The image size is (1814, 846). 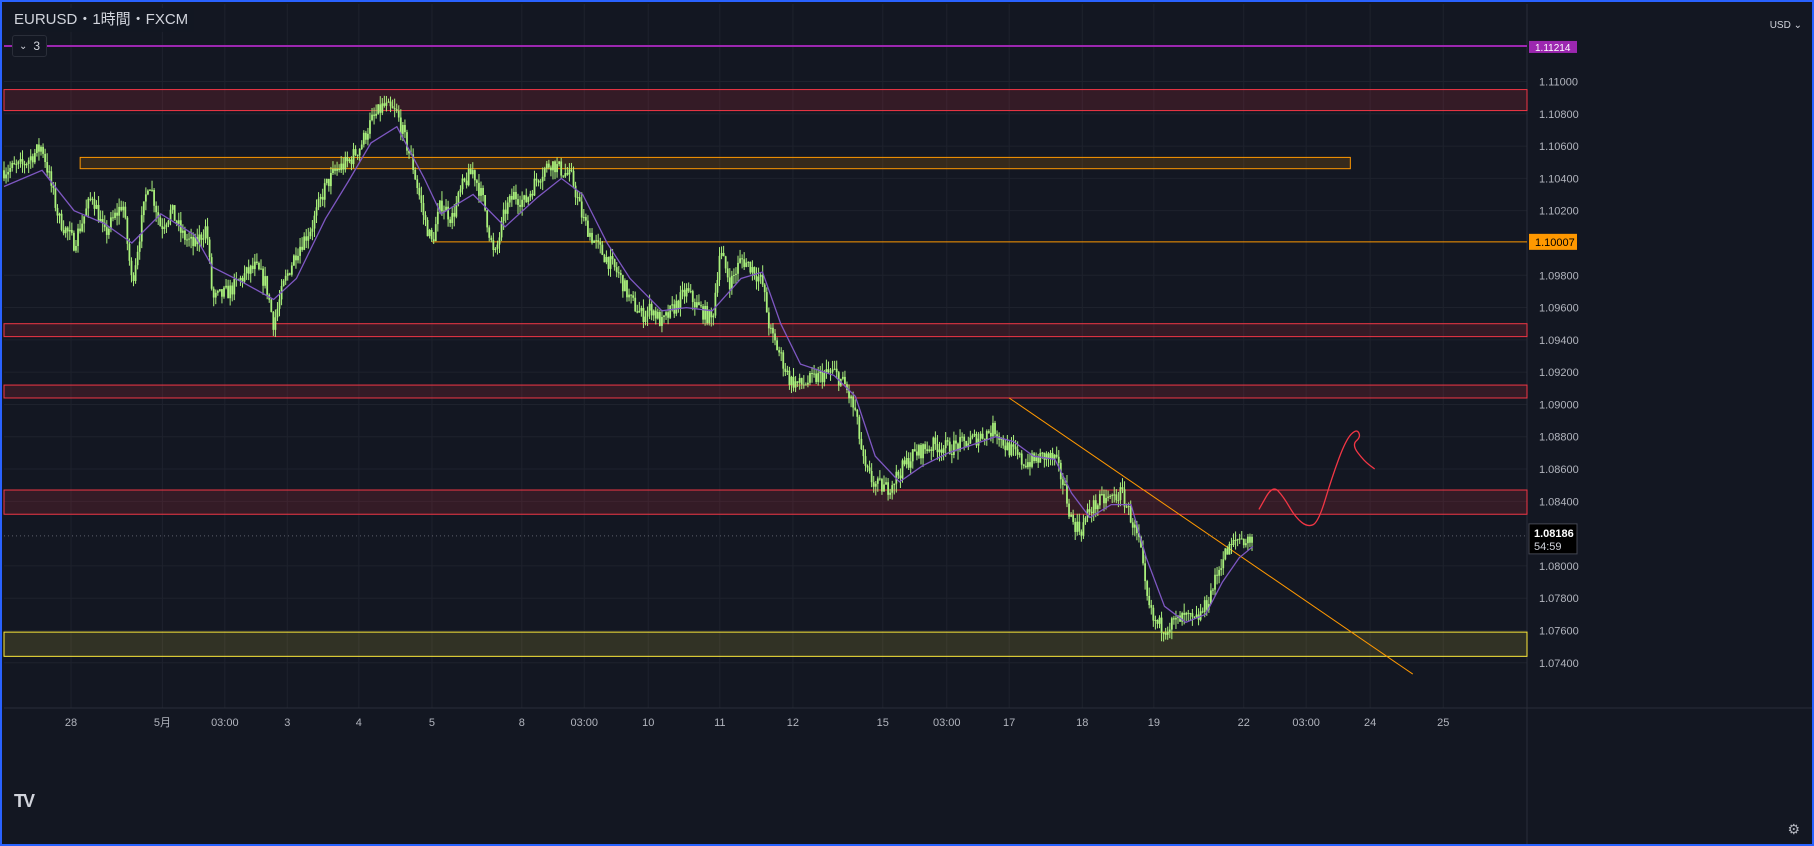 I want to click on price-tick-label: 1.11000, so click(x=1558, y=83).